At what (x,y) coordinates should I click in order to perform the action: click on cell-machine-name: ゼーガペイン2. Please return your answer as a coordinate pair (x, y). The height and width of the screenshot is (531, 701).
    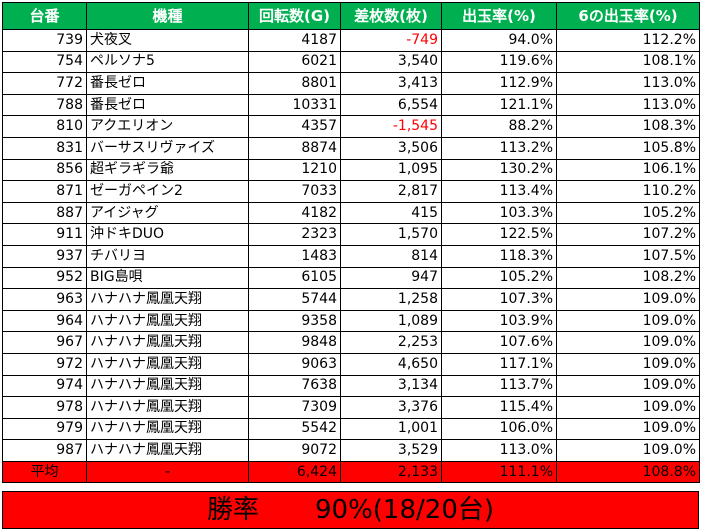
    Looking at the image, I should click on (167, 191).